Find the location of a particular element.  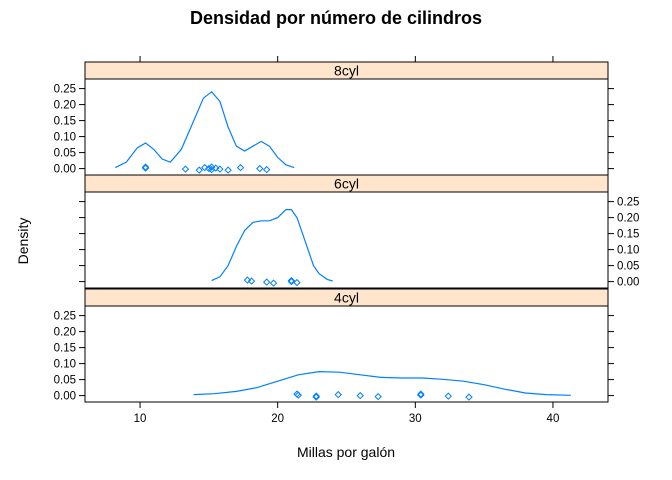

y-axis-label: Density is located at coordinates (23, 241).